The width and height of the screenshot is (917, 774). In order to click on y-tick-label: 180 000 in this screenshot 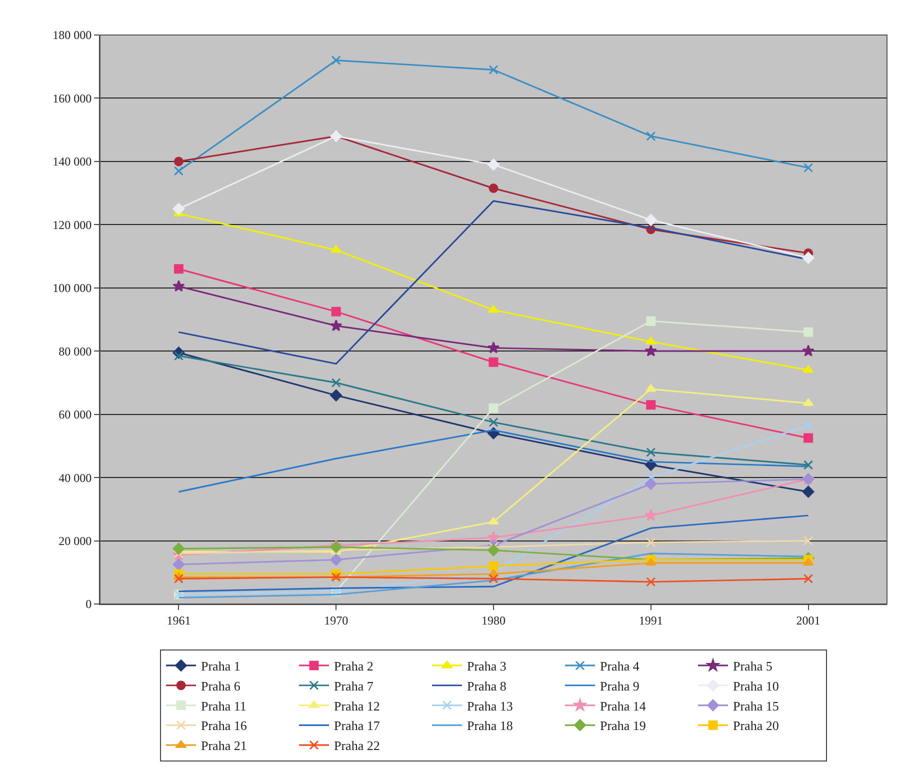, I will do `click(72, 35)`.